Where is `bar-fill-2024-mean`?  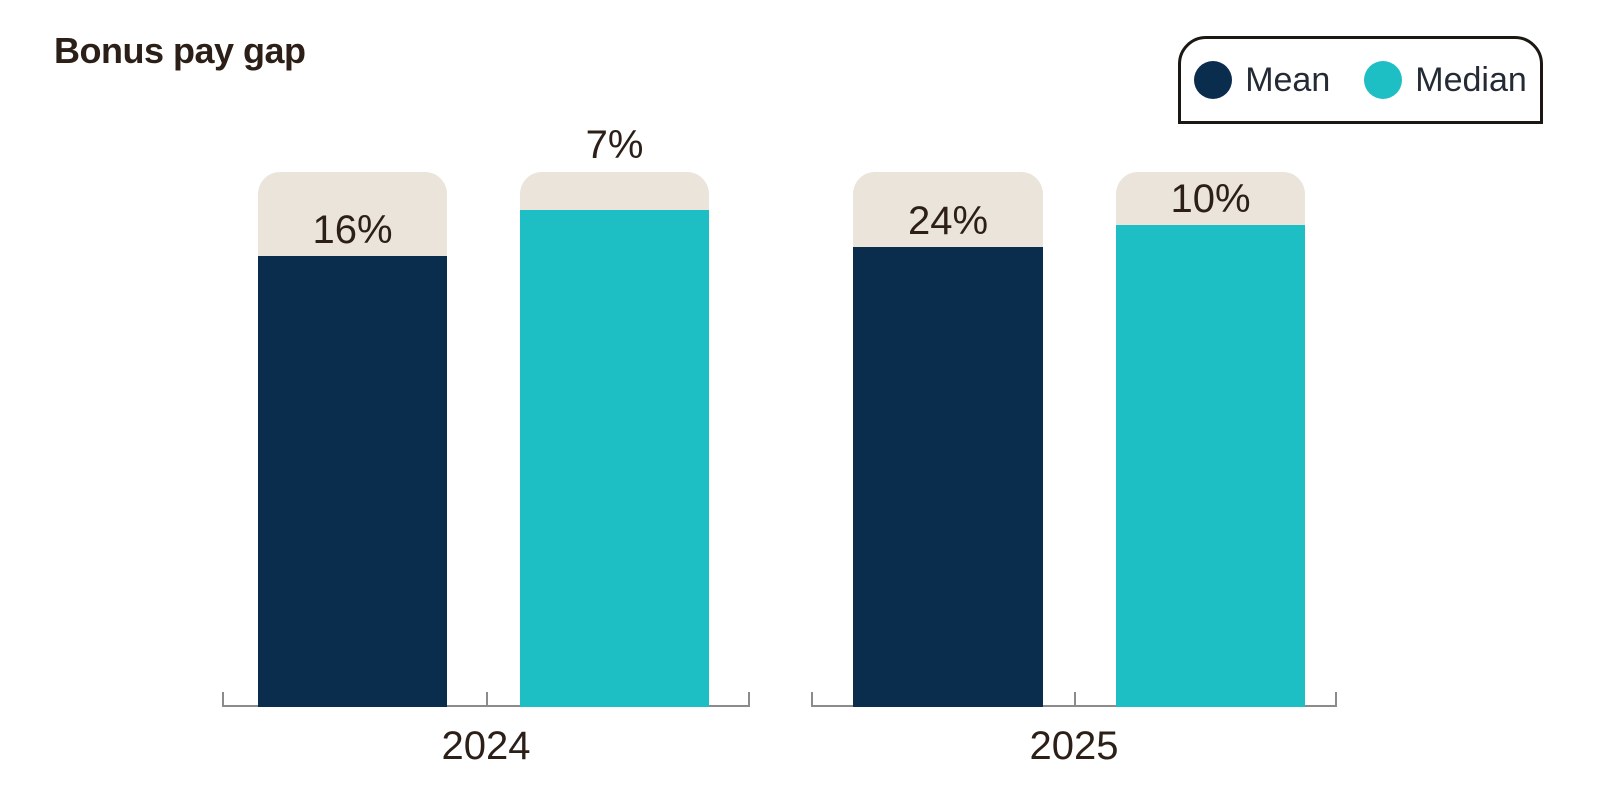 bar-fill-2024-mean is located at coordinates (352, 481).